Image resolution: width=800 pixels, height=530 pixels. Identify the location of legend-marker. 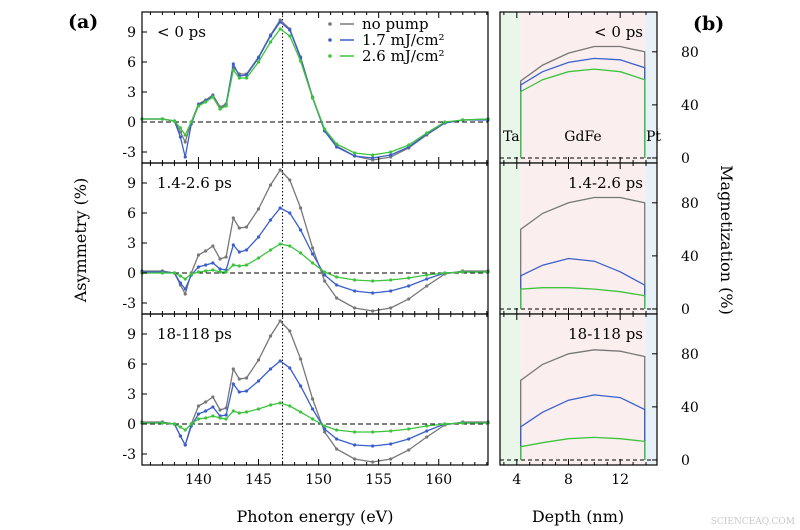
(330, 24).